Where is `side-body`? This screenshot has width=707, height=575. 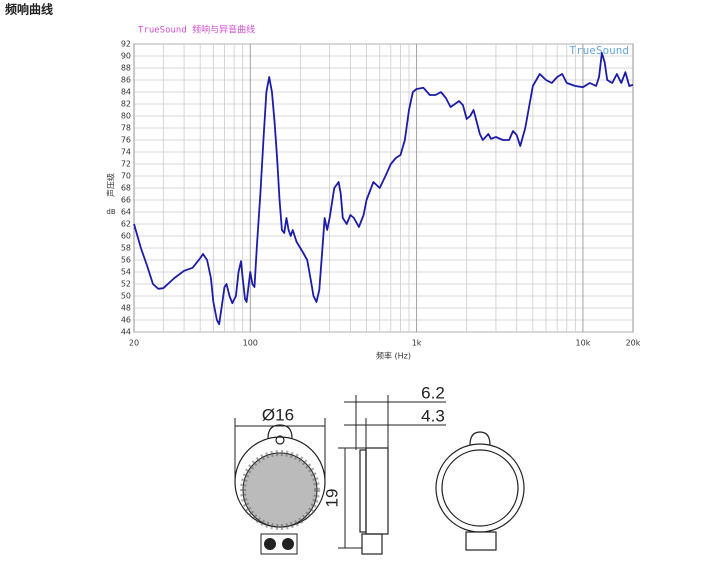 side-body is located at coordinates (377, 491).